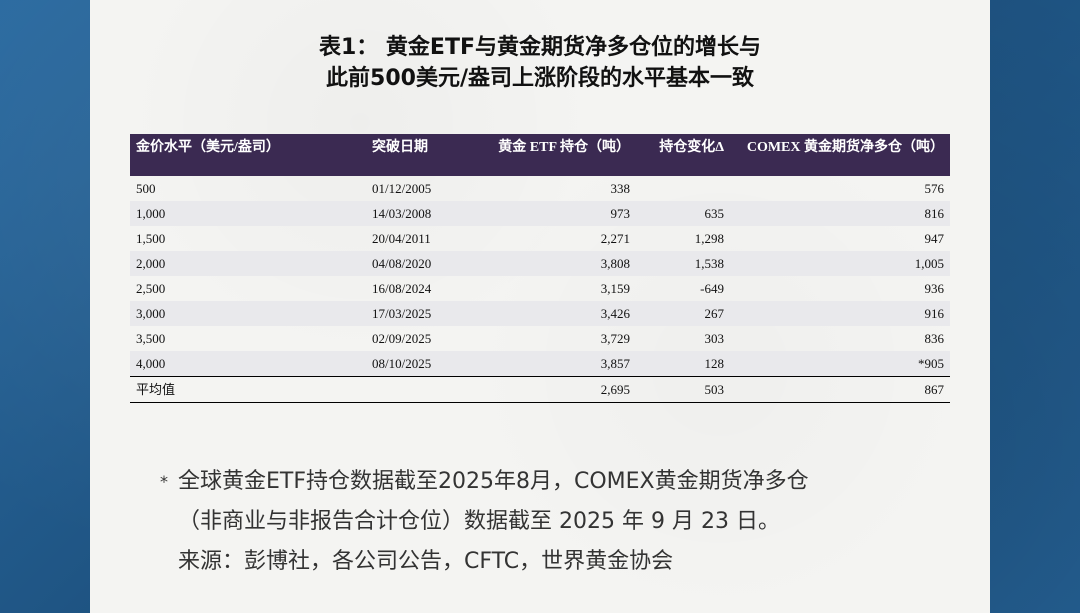 The width and height of the screenshot is (1080, 613). I want to click on table-row: 2,000 04/08/2020 3,808 1,538 1,005, so click(540, 263).